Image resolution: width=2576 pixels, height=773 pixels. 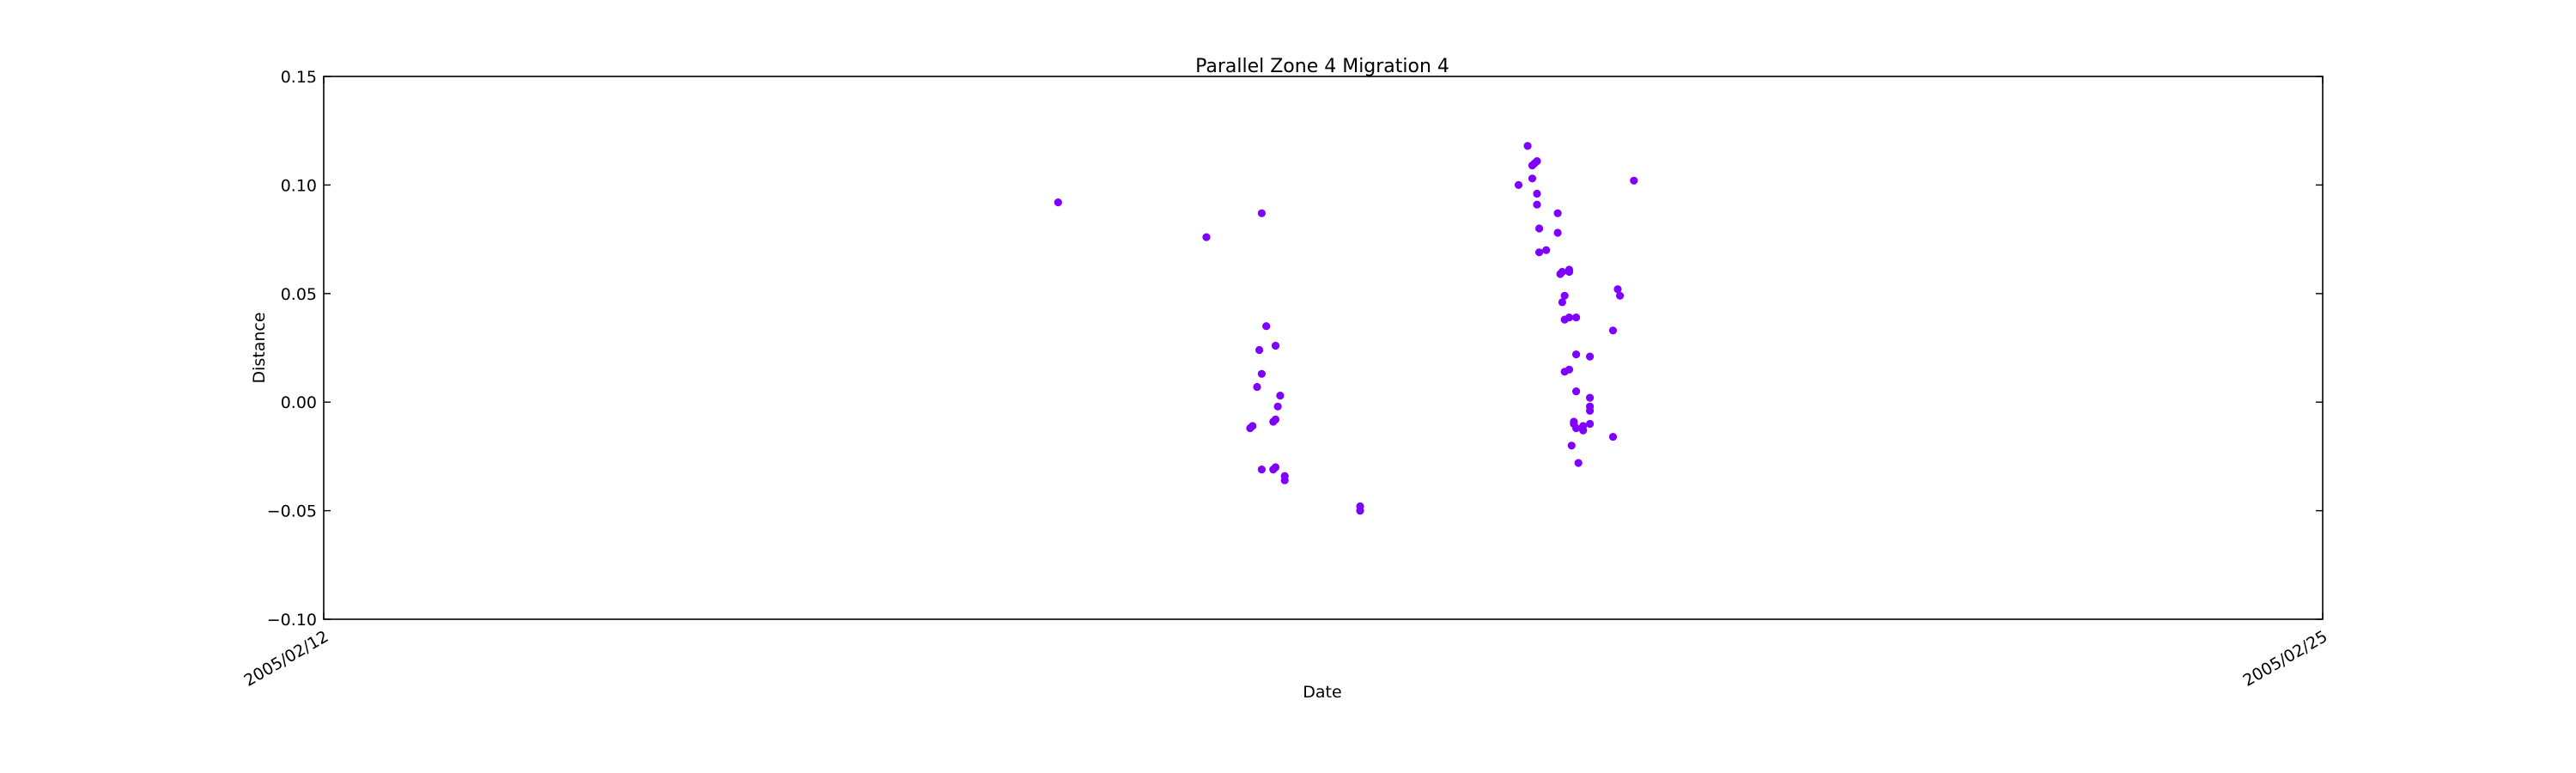 What do you see at coordinates (1322, 692) in the screenshot?
I see `x-axis-label: Date` at bounding box center [1322, 692].